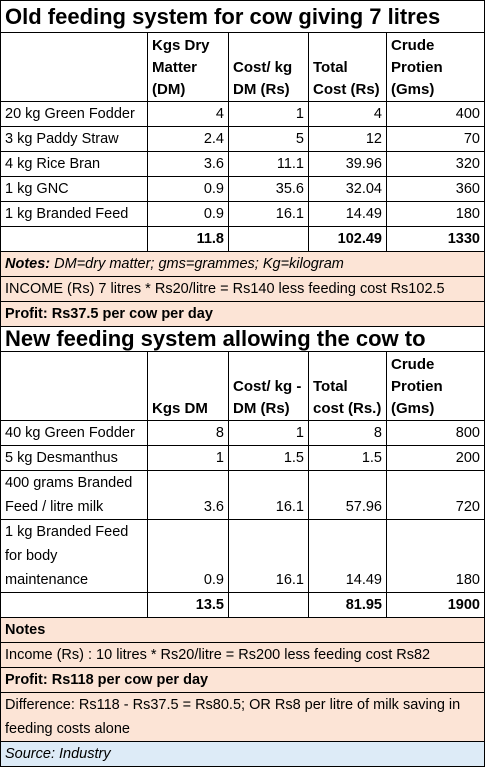 This screenshot has height=769, width=485. I want to click on feed-item: 4 kg Rice Bran, so click(74, 164).